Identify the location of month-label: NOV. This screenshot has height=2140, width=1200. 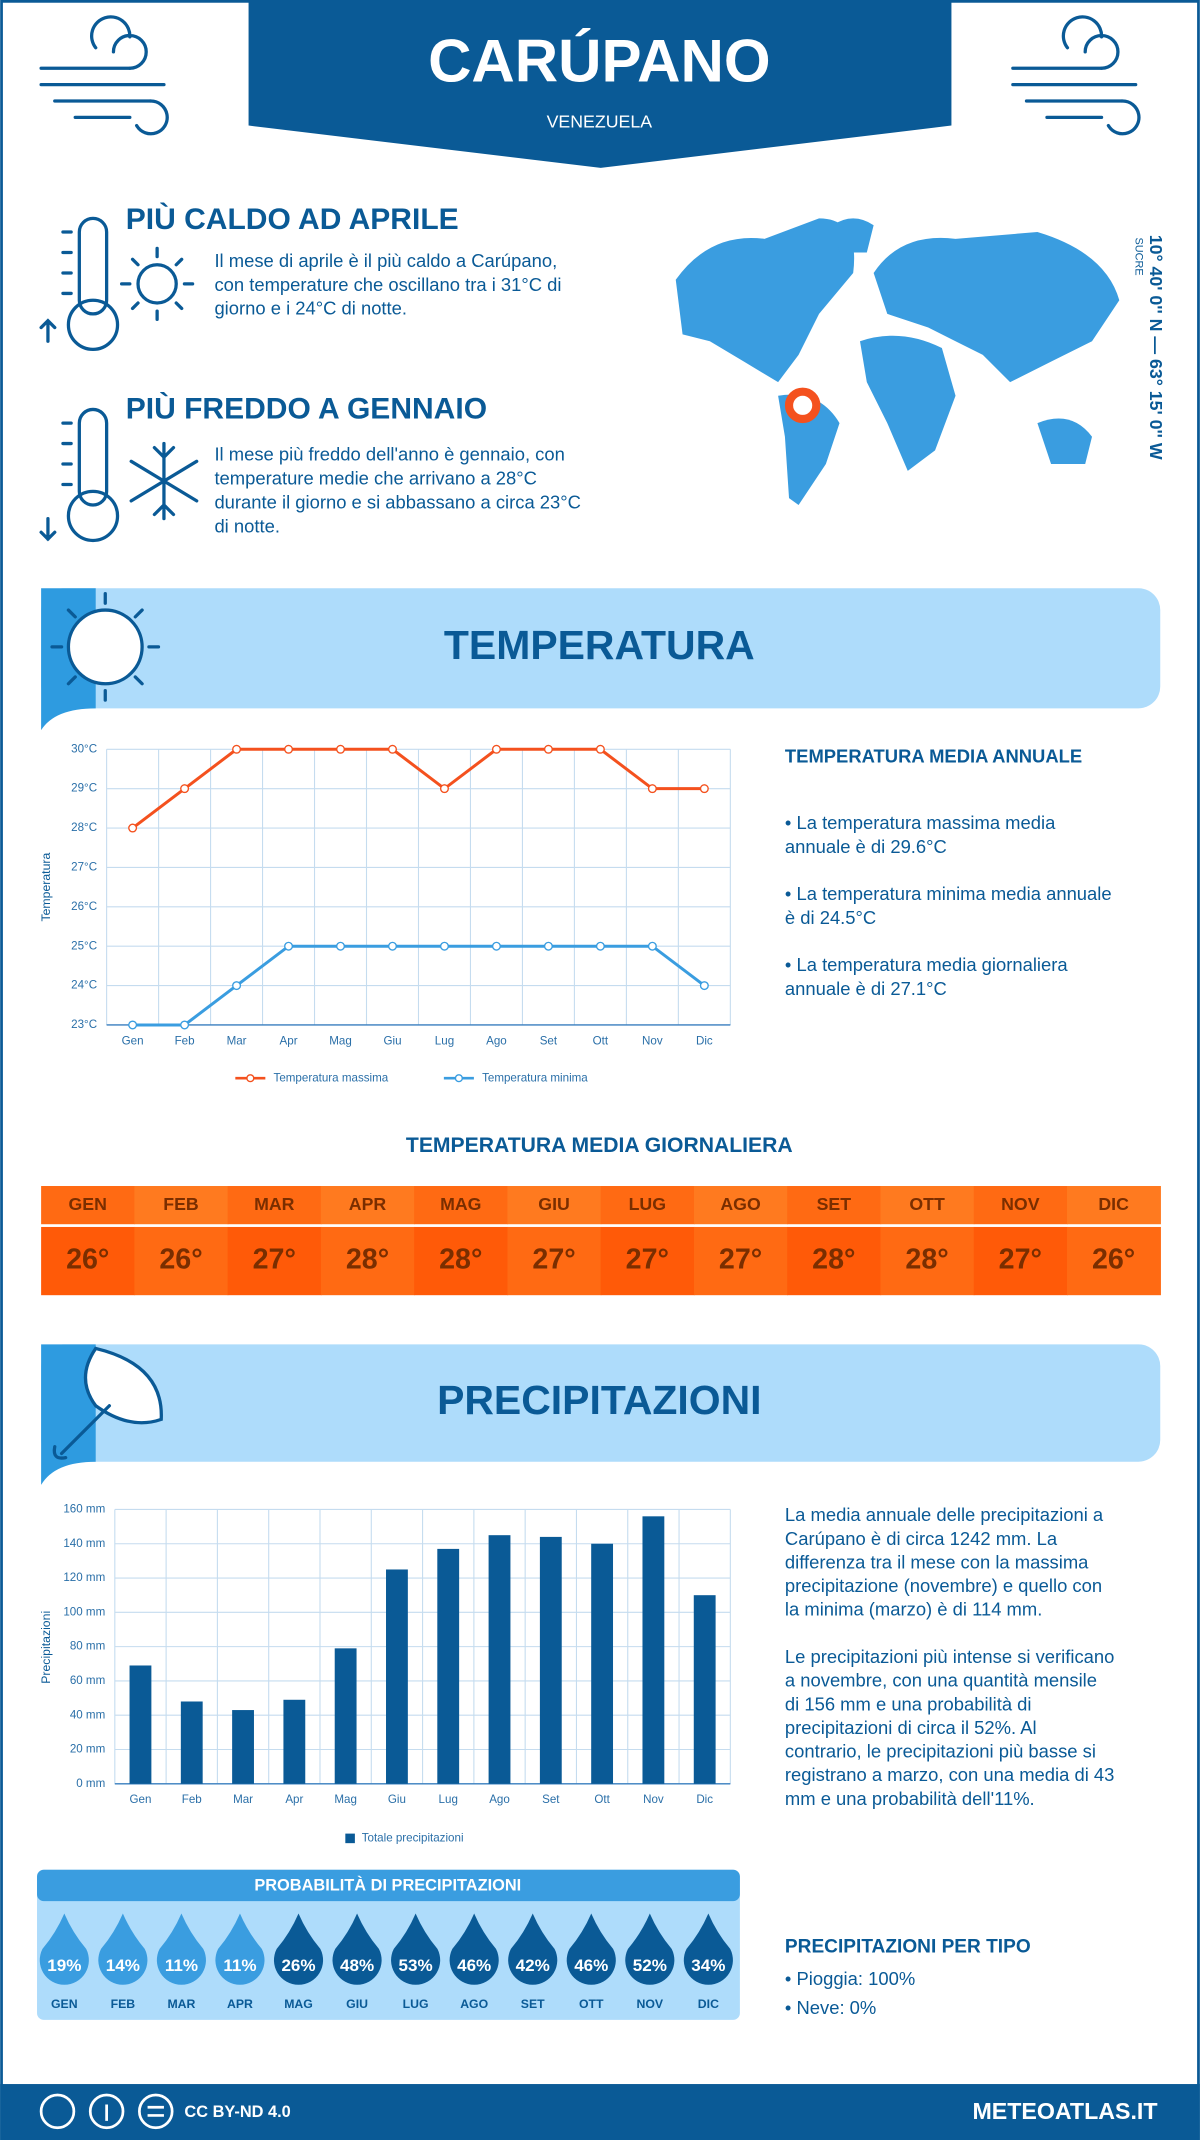
(650, 2004).